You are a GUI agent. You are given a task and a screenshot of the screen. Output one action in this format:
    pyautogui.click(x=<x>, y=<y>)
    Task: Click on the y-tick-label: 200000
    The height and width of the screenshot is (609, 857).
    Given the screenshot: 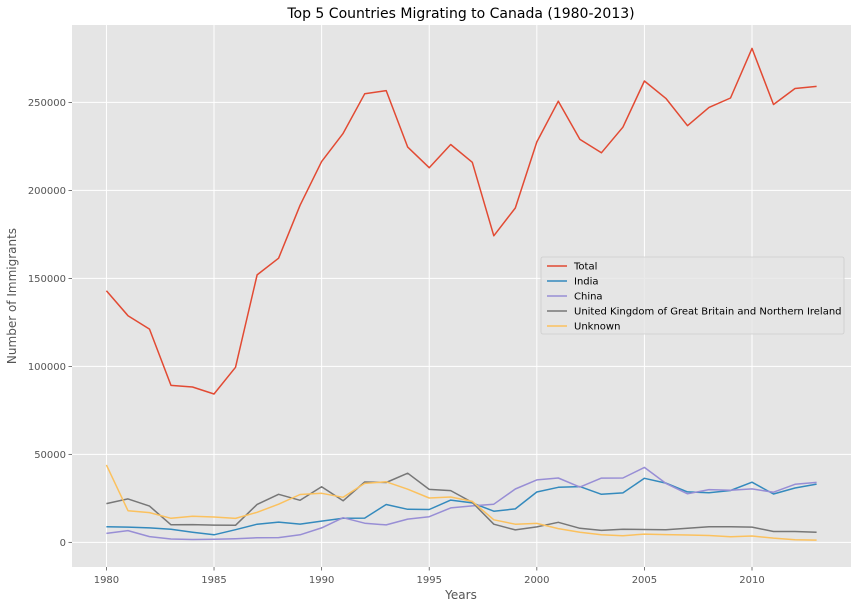 What is the action you would take?
    pyautogui.click(x=47, y=191)
    